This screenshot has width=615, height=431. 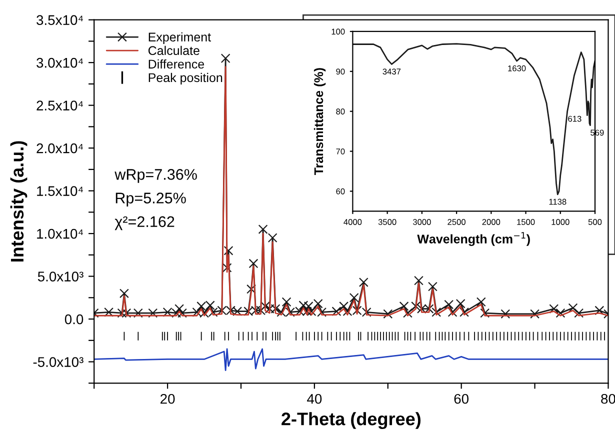 I want to click on y-axis-title: Transmittance (%), so click(x=320, y=122).